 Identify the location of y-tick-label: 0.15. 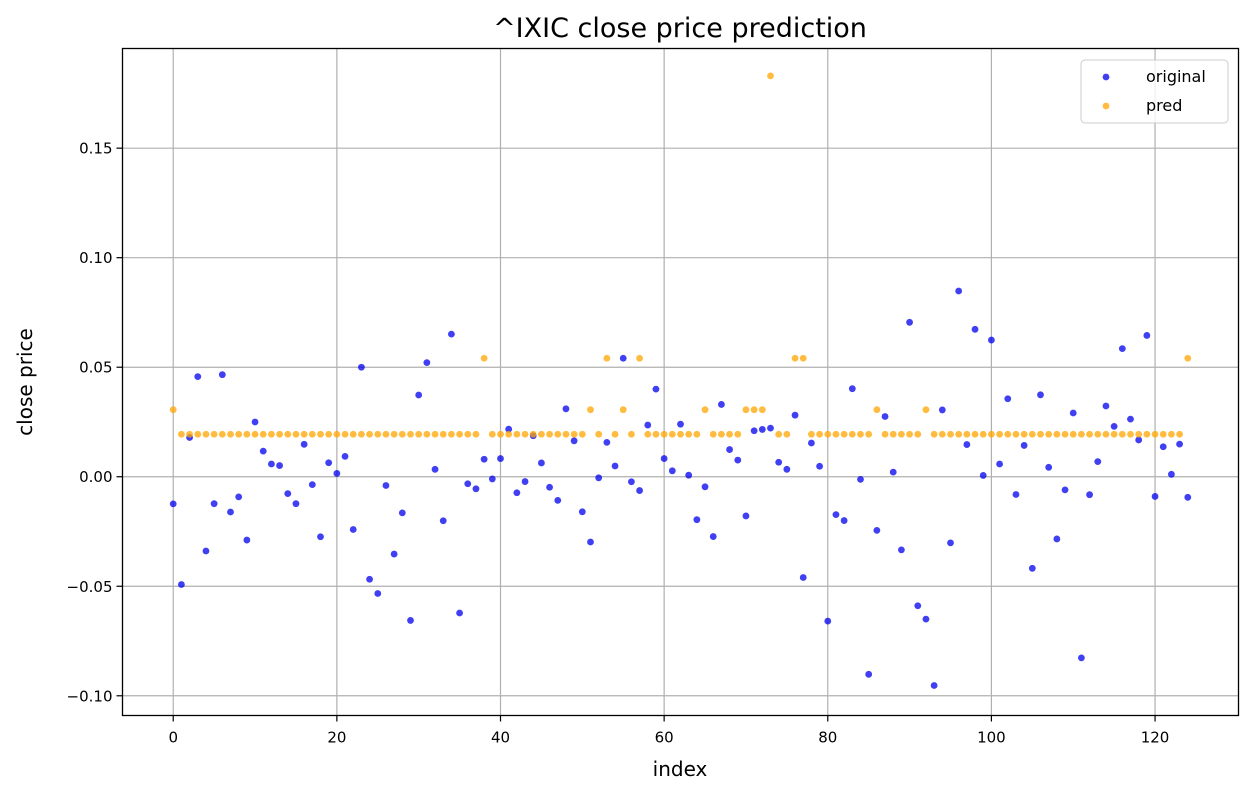
(95, 149).